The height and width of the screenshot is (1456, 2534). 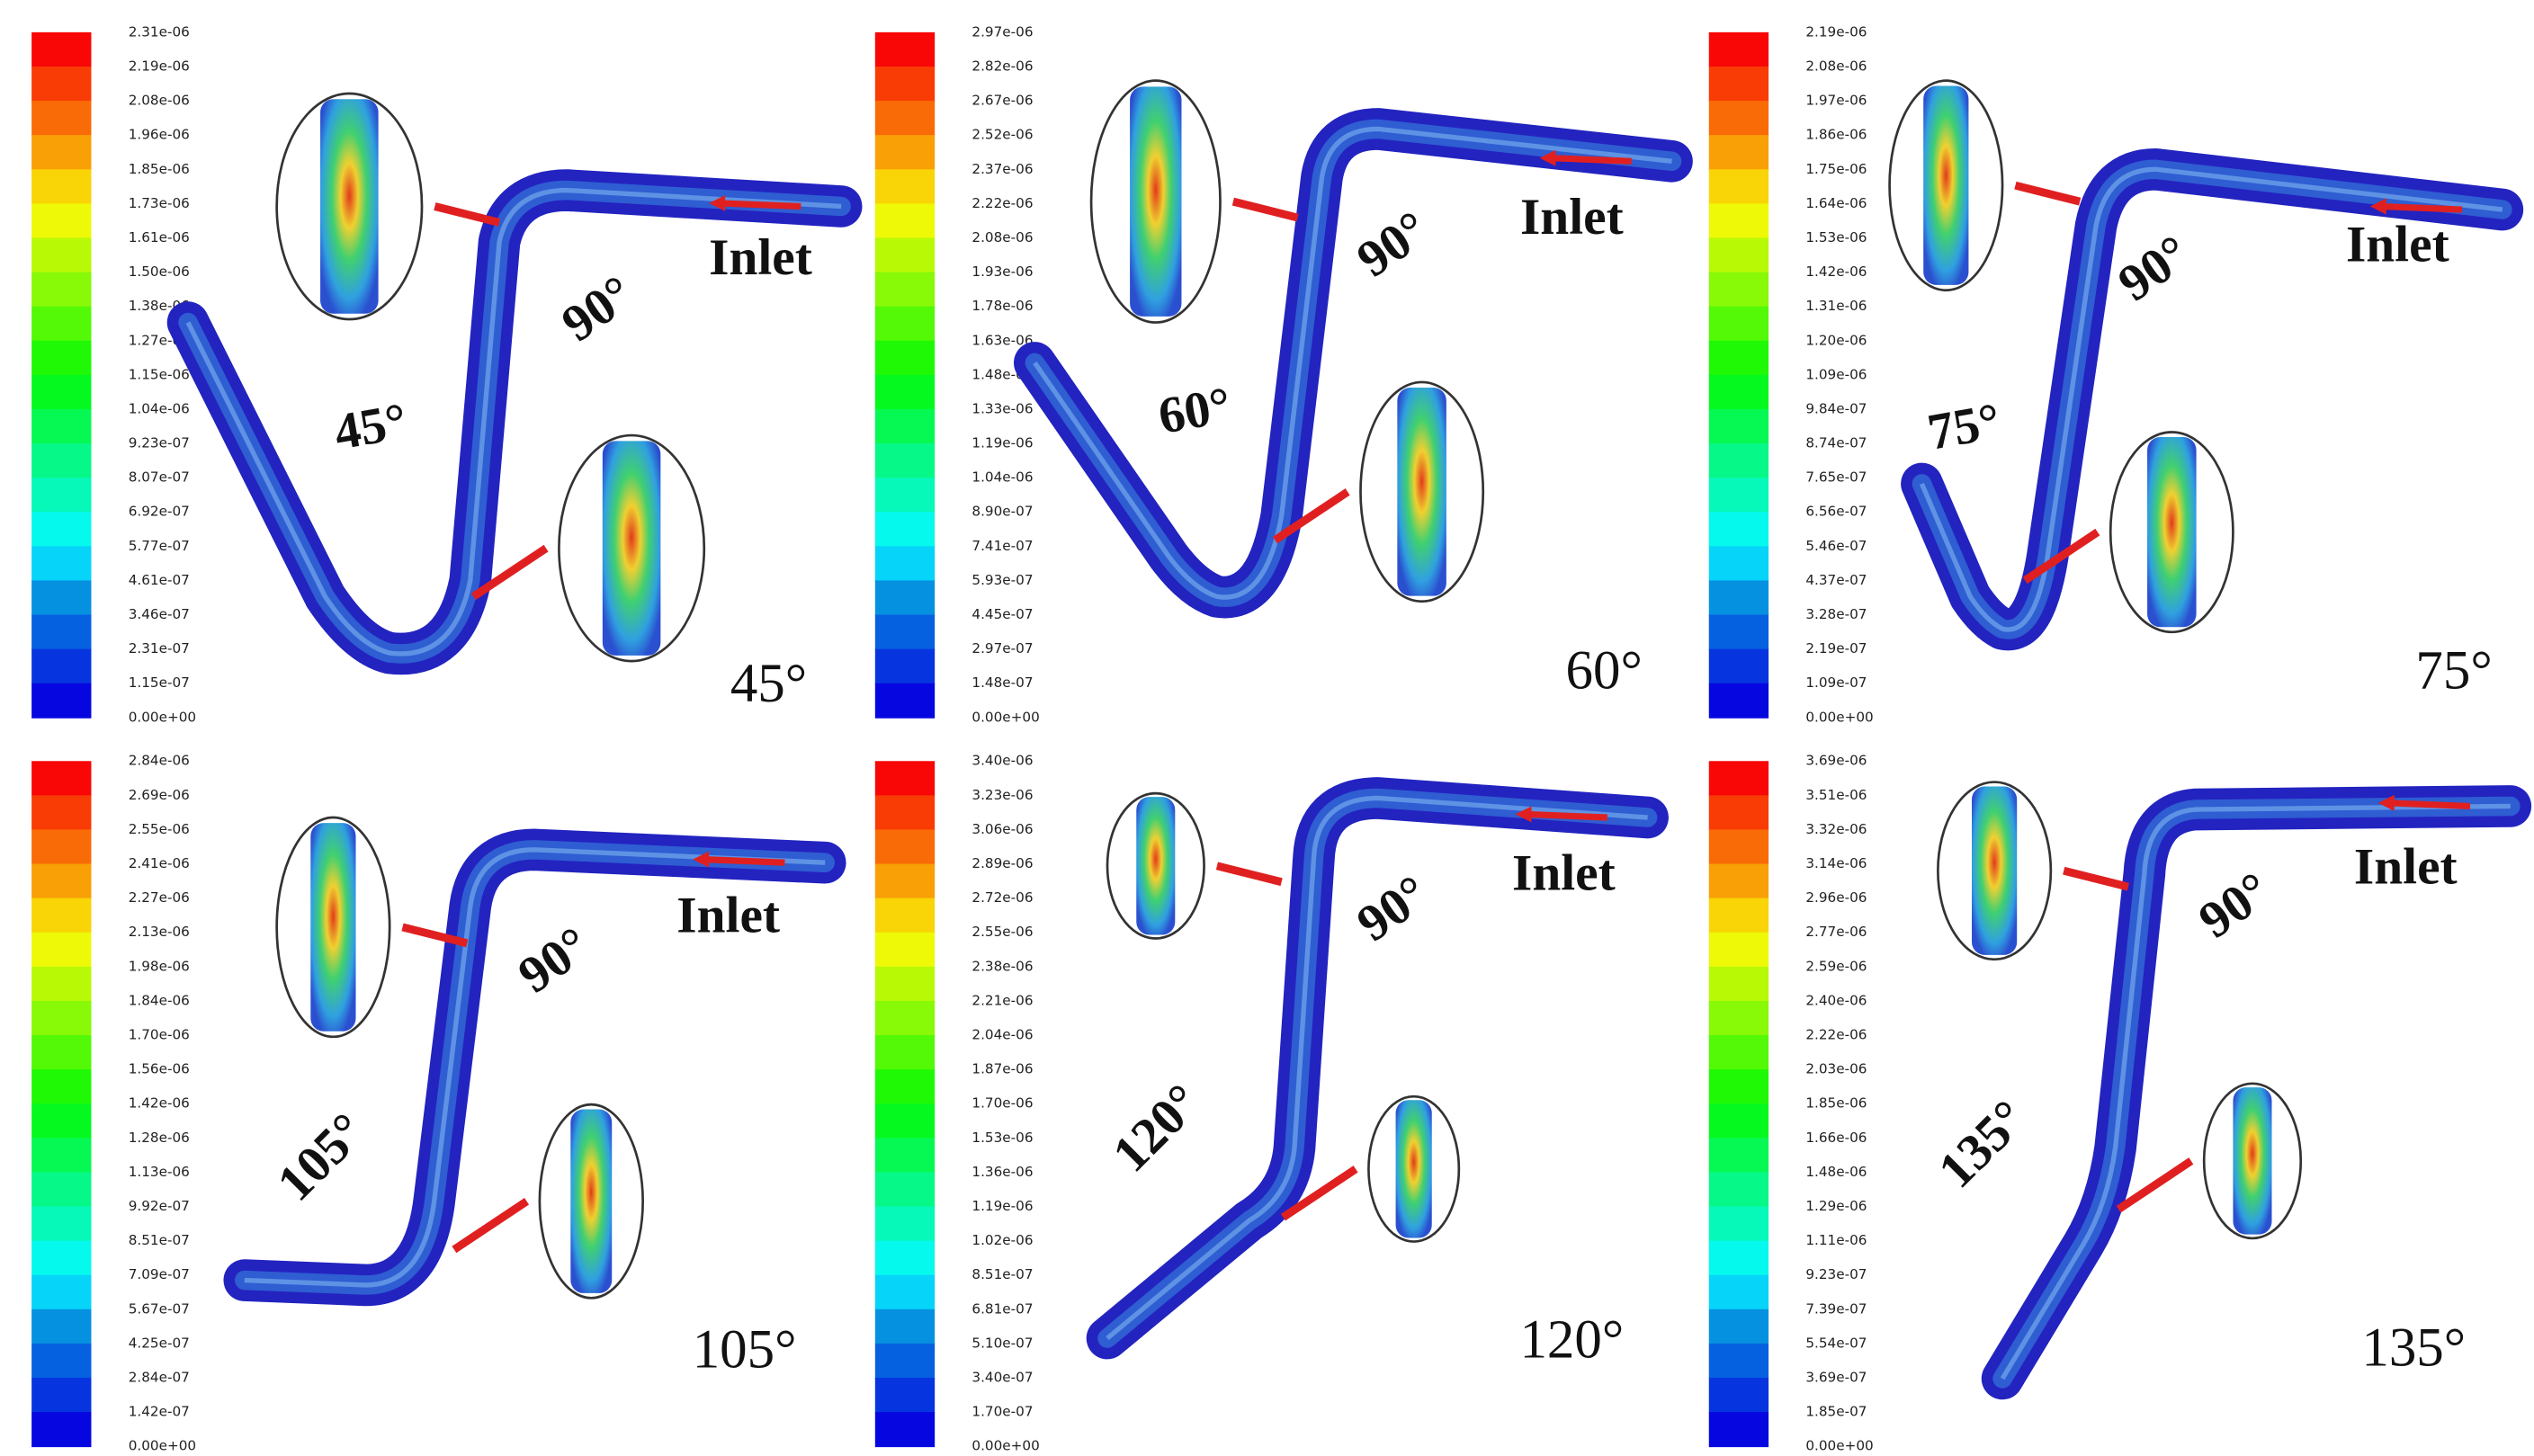 I want to click on colorbar-label: 1.97e-06, so click(x=1836, y=101).